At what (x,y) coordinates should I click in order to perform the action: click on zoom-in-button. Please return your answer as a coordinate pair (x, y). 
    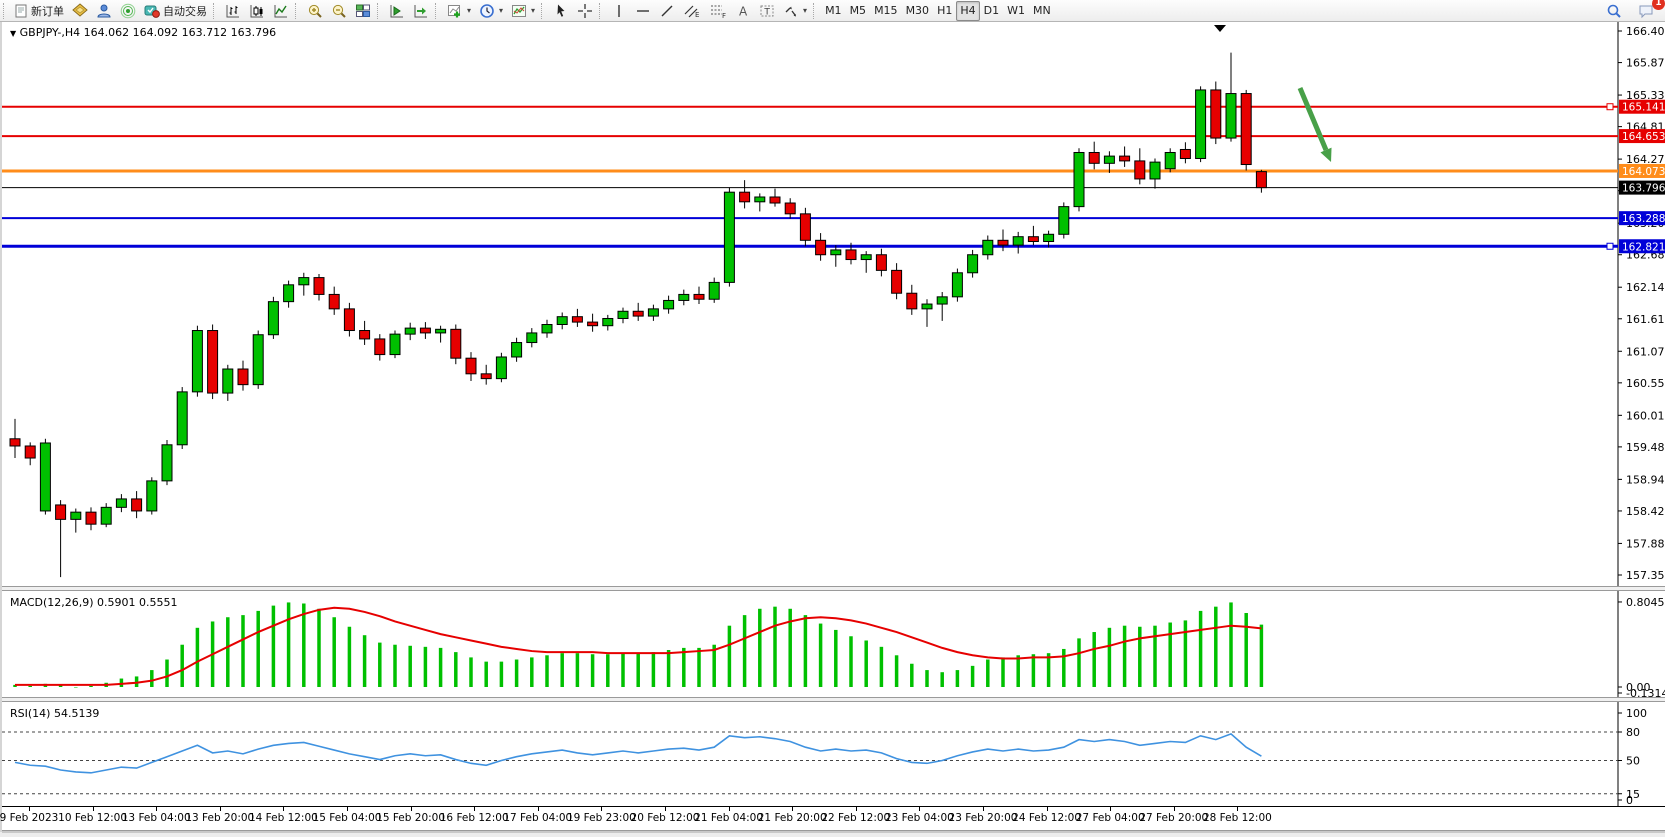
    Looking at the image, I should click on (315, 11).